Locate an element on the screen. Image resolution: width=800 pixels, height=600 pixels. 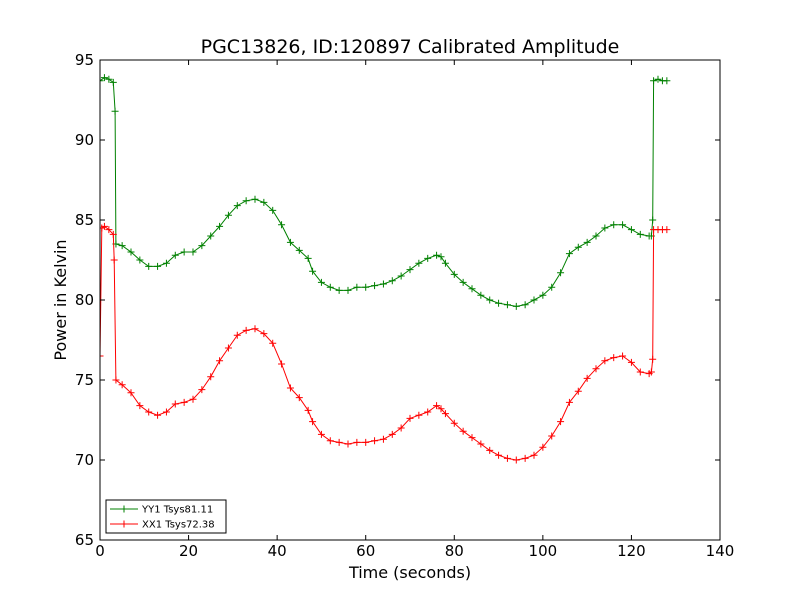
x-tick-label: 100 is located at coordinates (543, 551).